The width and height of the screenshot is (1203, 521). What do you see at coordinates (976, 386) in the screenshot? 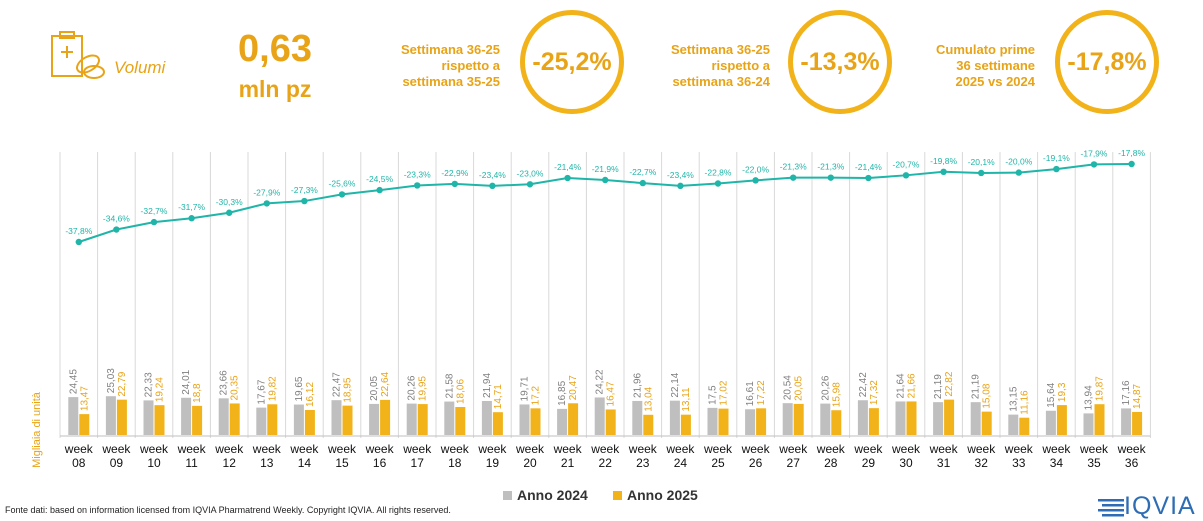
I see `bar-label-2024: 21,19` at bounding box center [976, 386].